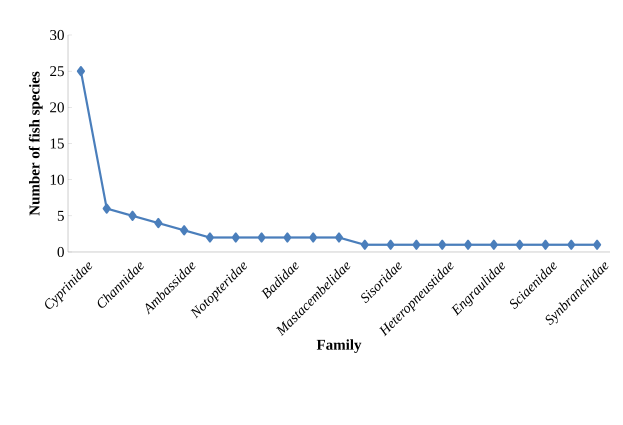 This screenshot has height=425, width=623. I want to click on y-axis-title: Number of fish species, so click(35, 144).